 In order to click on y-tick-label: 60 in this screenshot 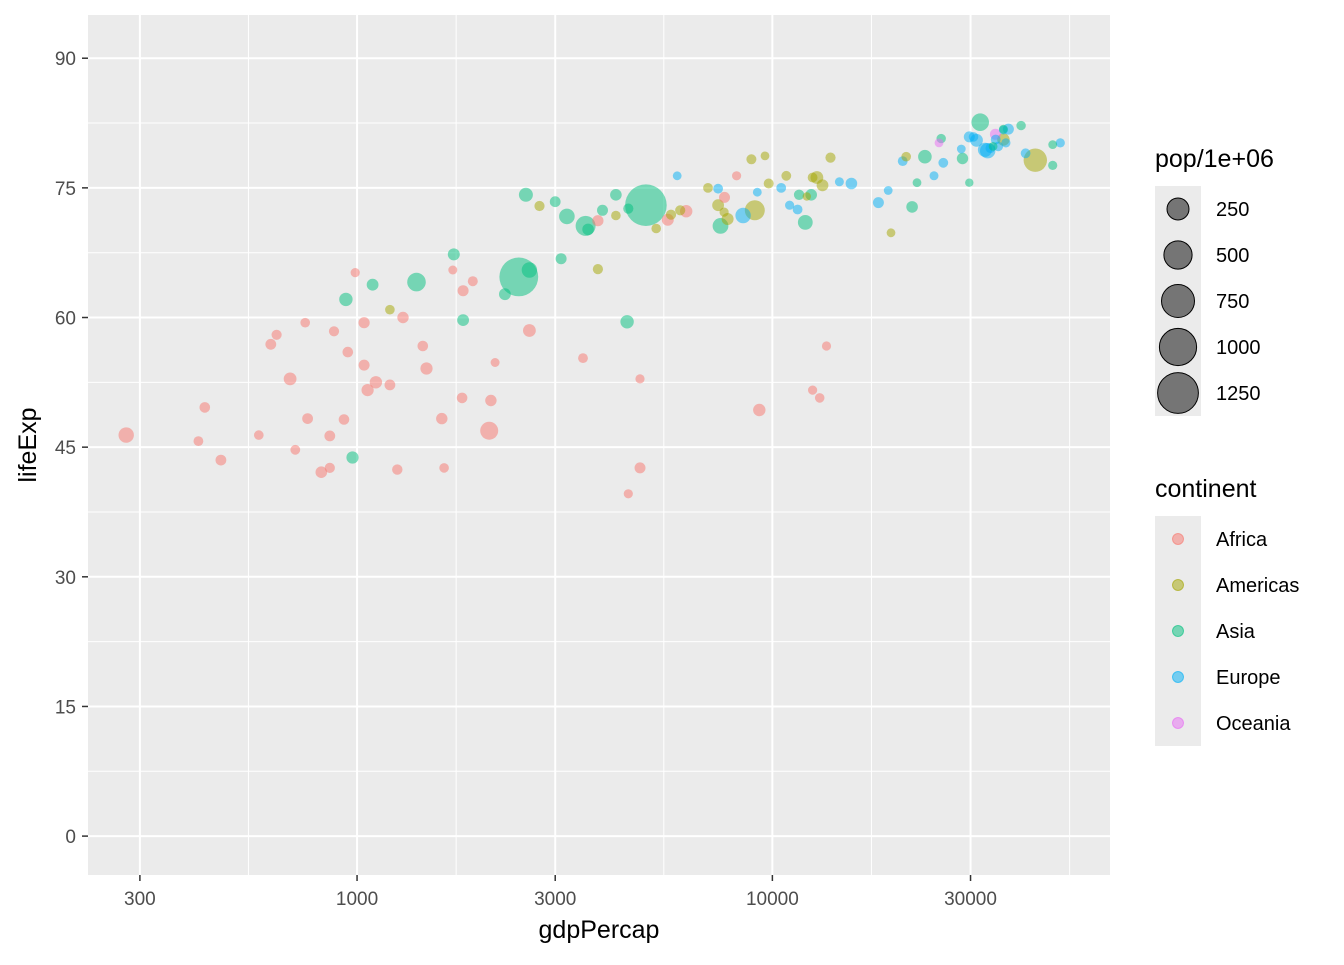, I will do `click(65, 319)`.